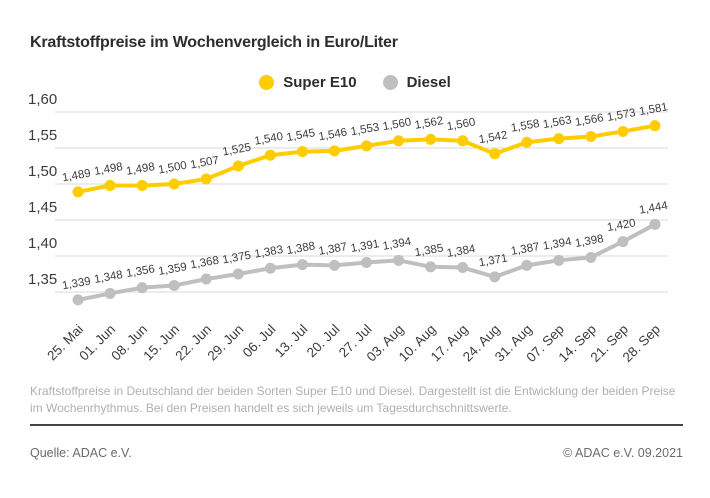 The width and height of the screenshot is (710, 498). What do you see at coordinates (320, 82) in the screenshot?
I see `legend-label-super-e10: Super E10` at bounding box center [320, 82].